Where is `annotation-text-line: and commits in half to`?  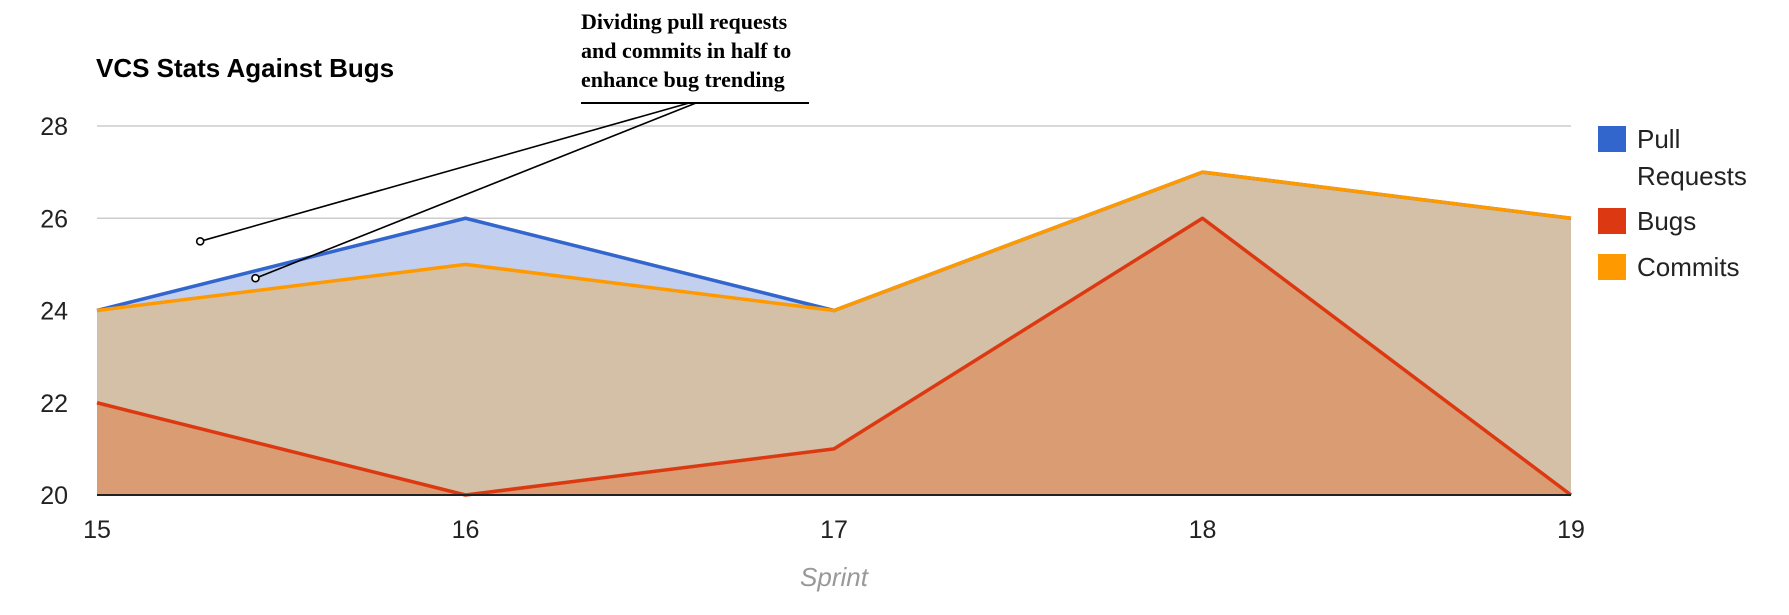
annotation-text-line: and commits in half to is located at coordinates (686, 50).